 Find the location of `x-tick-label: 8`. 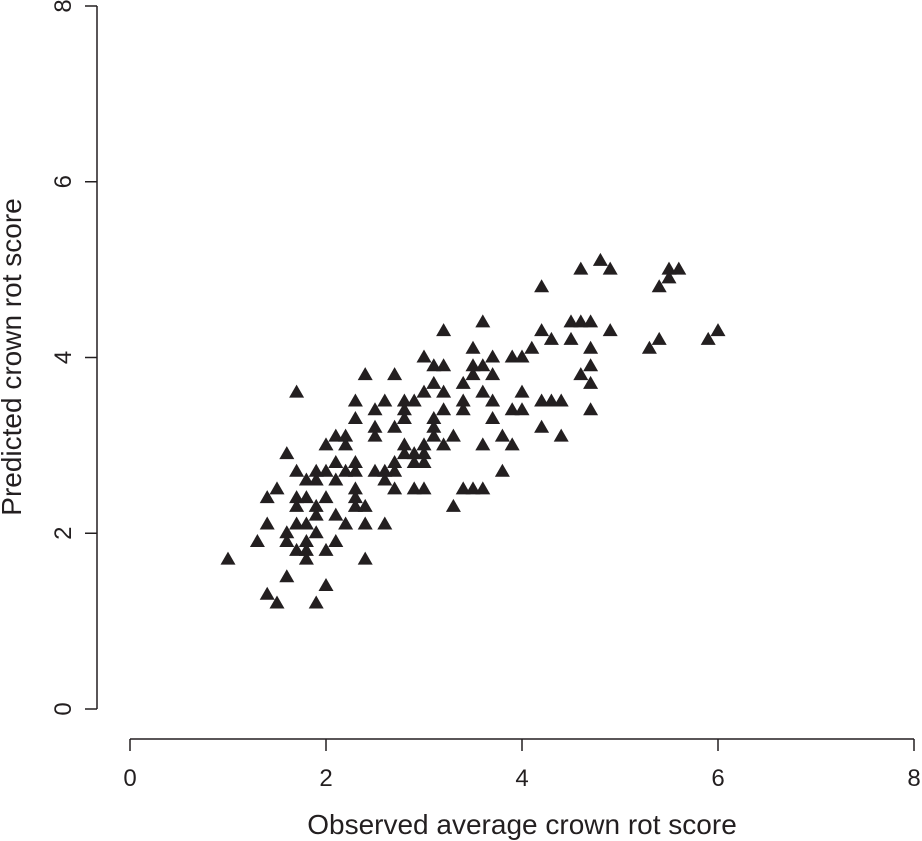

x-tick-label: 8 is located at coordinates (913, 778).